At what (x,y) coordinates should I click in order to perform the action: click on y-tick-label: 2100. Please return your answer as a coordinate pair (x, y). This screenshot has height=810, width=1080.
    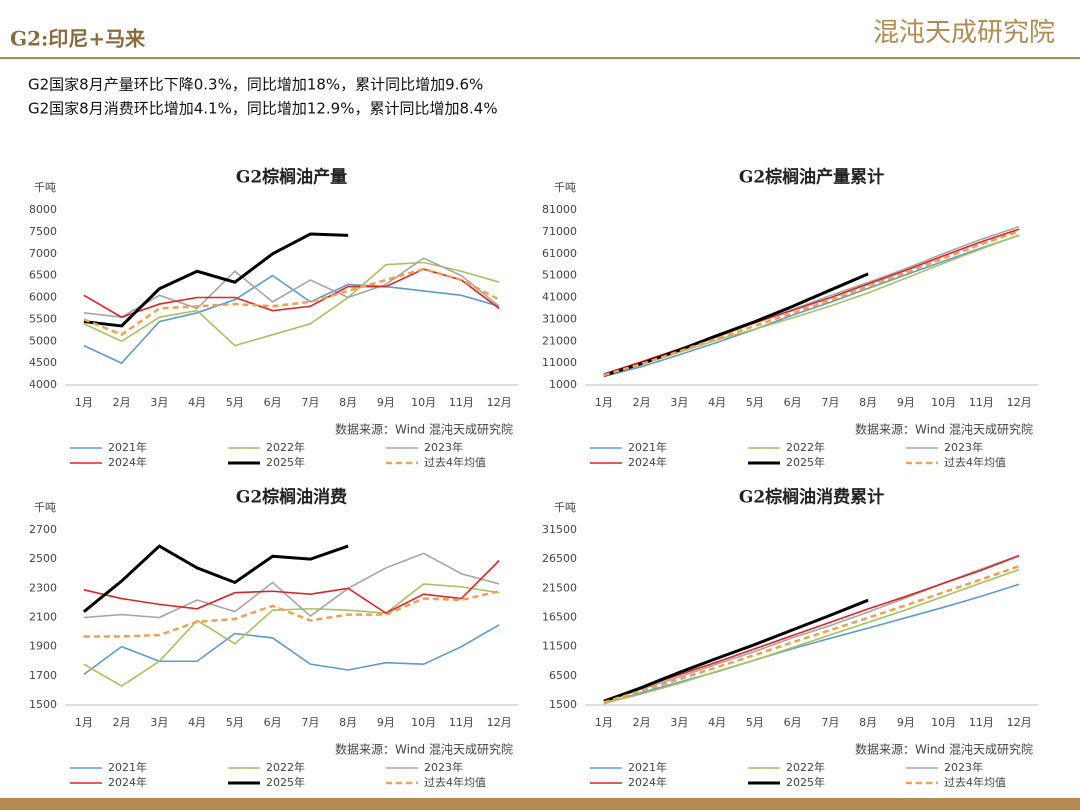
    Looking at the image, I should click on (43, 617).